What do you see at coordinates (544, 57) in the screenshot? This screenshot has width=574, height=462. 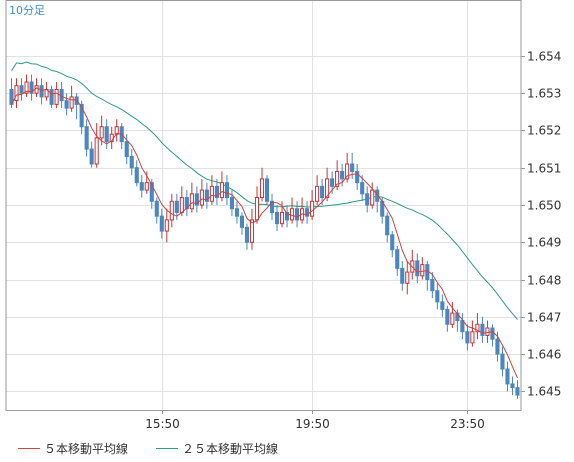 I see `y-tick-label: 1.654` at bounding box center [544, 57].